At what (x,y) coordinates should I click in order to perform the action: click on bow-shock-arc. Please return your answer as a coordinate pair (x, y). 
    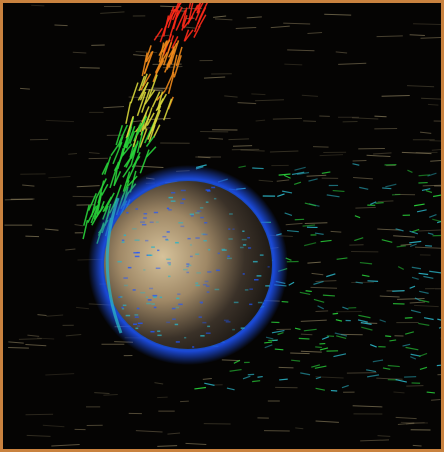
    Looking at the image, I should click on (114, 265).